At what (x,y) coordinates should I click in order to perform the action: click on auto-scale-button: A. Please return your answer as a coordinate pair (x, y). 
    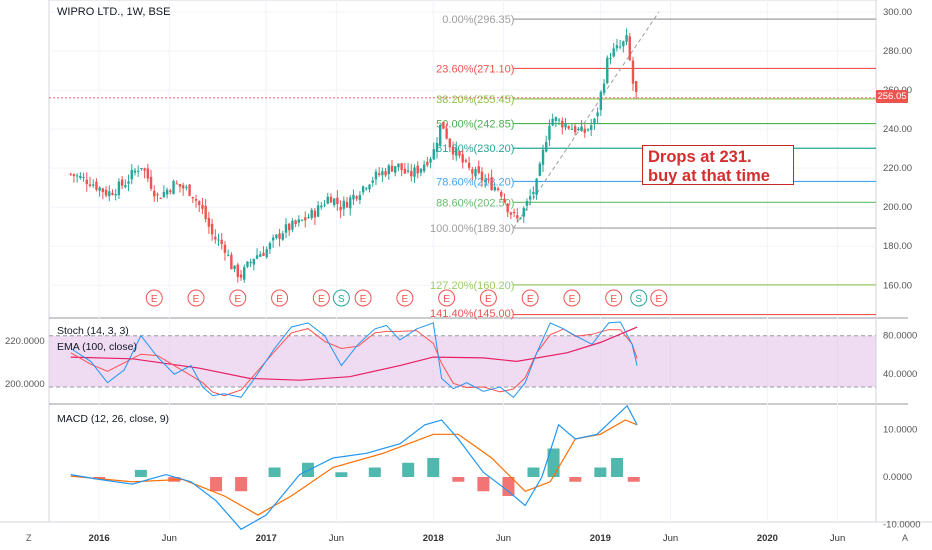
    Looking at the image, I should click on (905, 538).